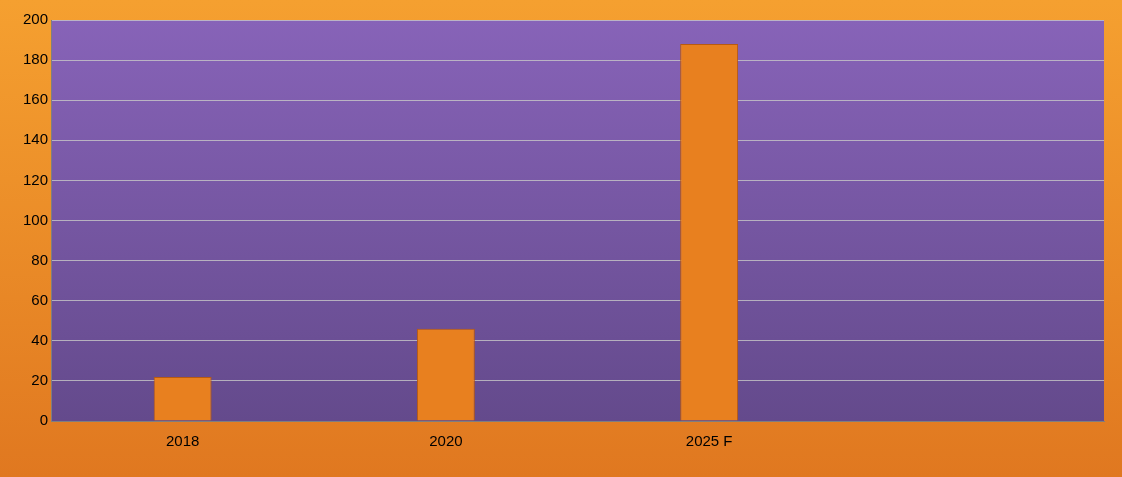  I want to click on y-tick-label: 120, so click(36, 179).